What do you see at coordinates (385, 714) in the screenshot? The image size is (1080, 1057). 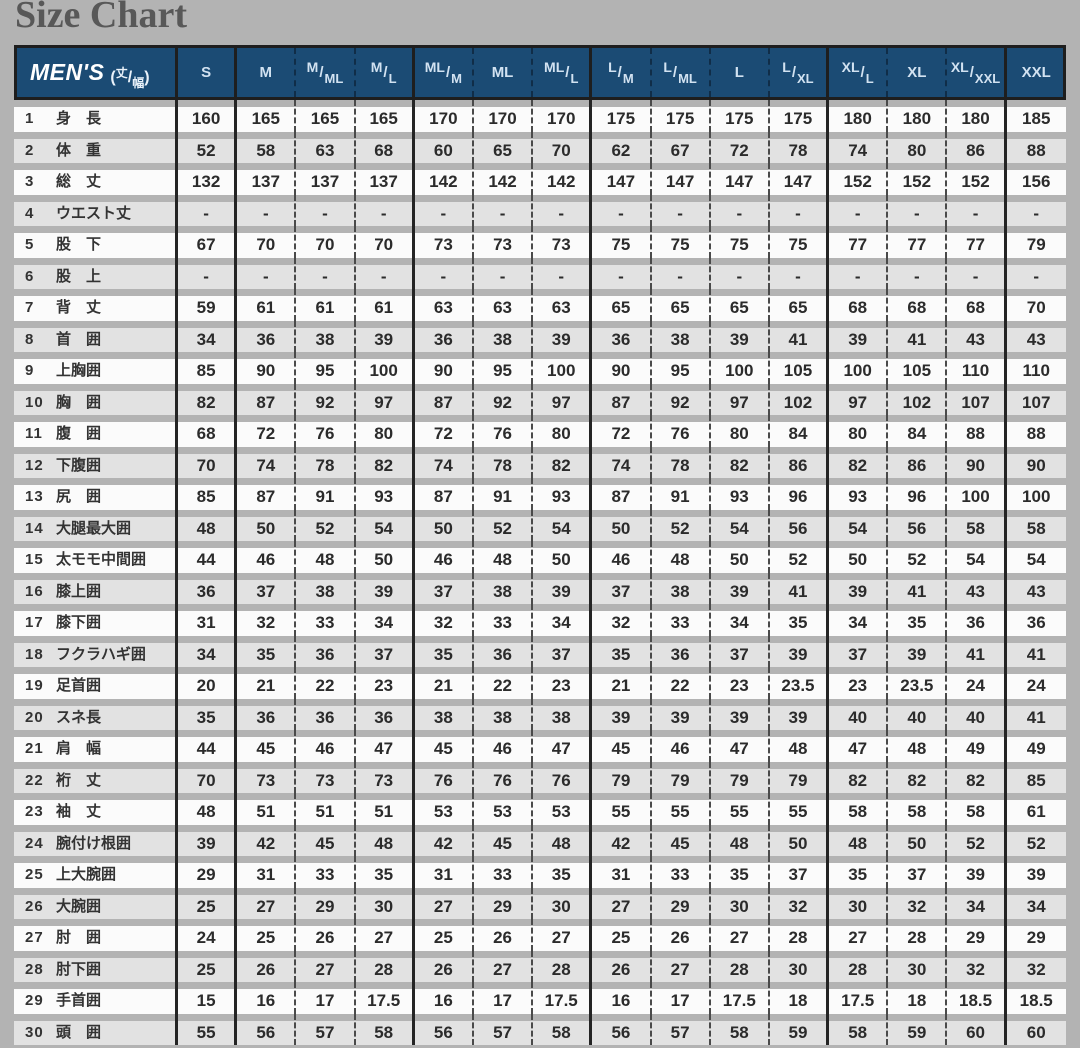 I see `value-row20-m-l: 36` at bounding box center [385, 714].